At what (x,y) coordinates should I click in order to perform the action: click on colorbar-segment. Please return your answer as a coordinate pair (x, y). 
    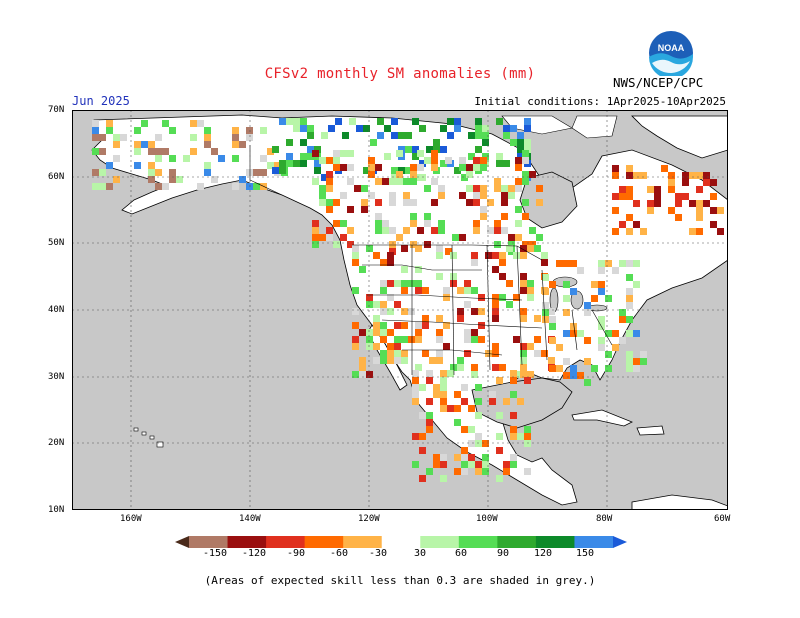
    Looking at the image, I should click on (594, 542).